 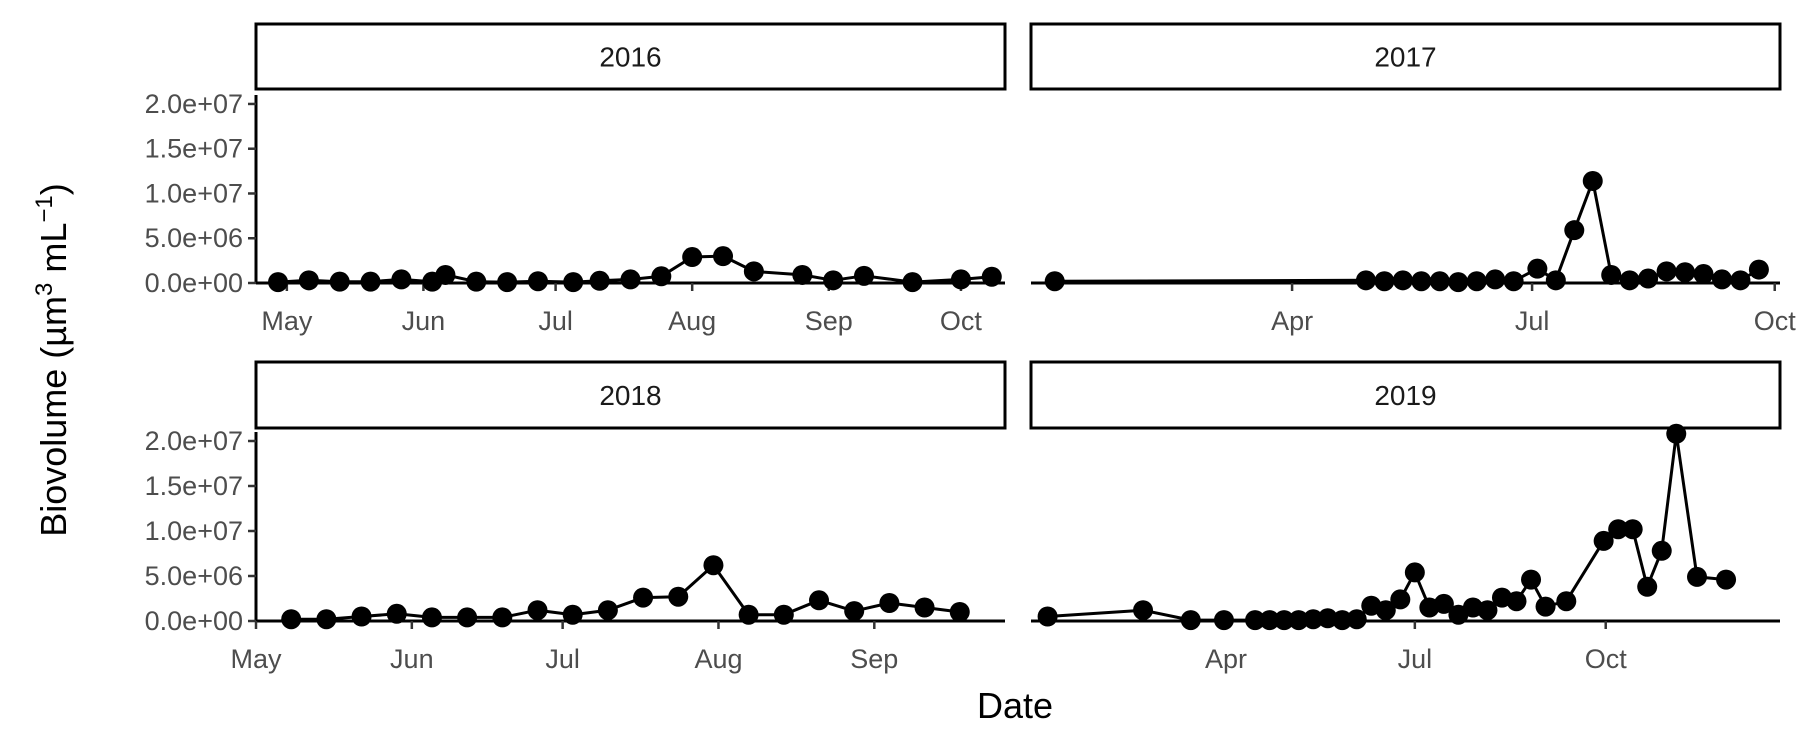 I want to click on series-line, so click(x=1407, y=231).